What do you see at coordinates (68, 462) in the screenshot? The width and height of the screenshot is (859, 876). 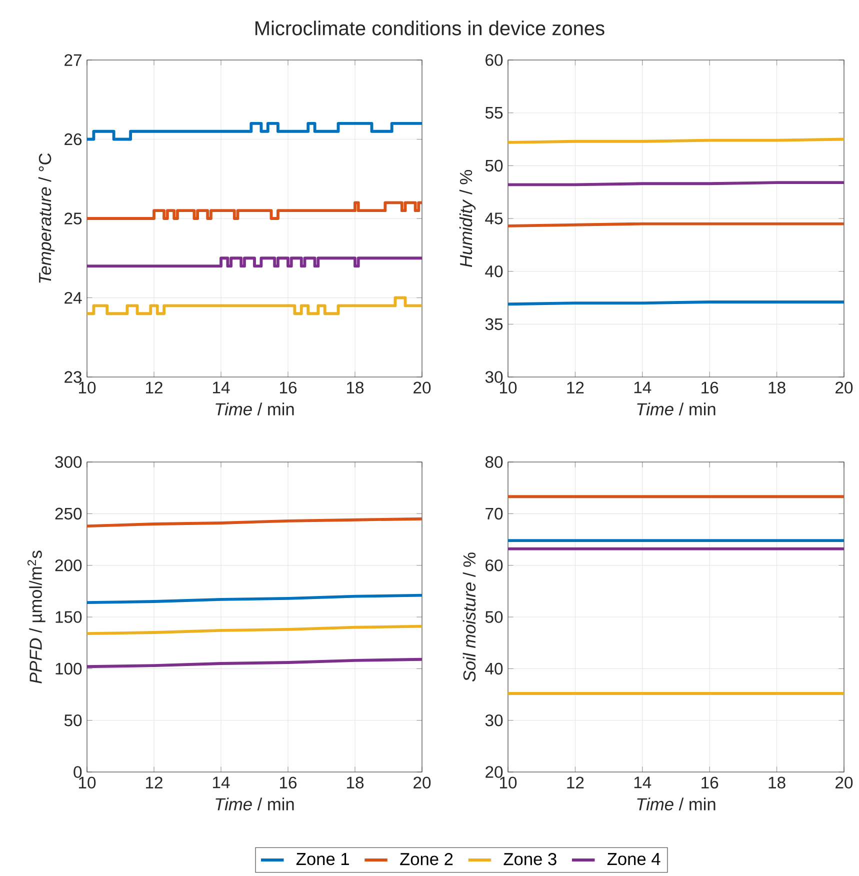 I see `y-tick-label: 300` at bounding box center [68, 462].